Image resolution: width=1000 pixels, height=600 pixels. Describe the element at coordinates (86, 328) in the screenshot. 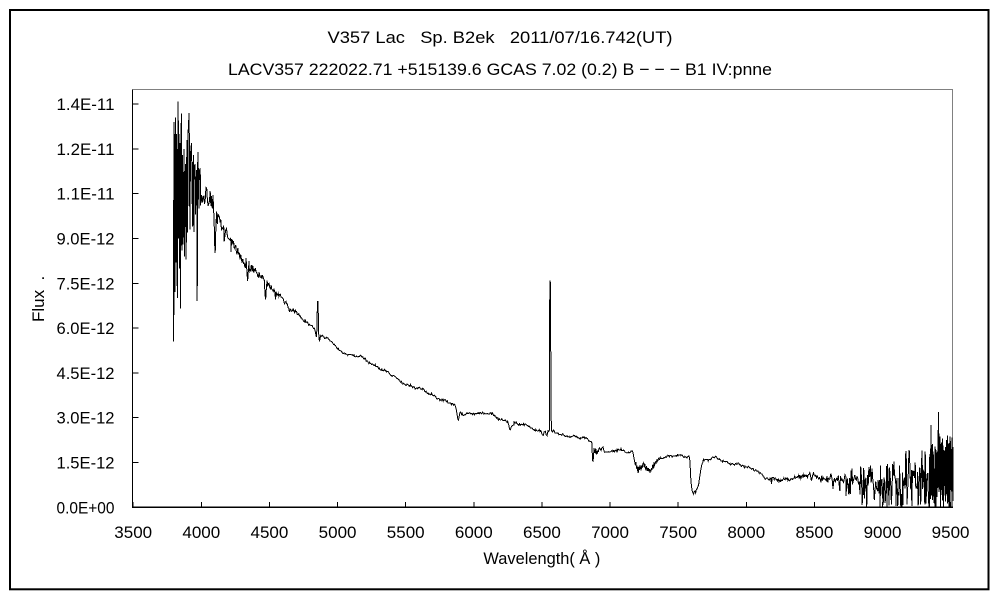

I see `svg-text: 6.0E-12` at that location.